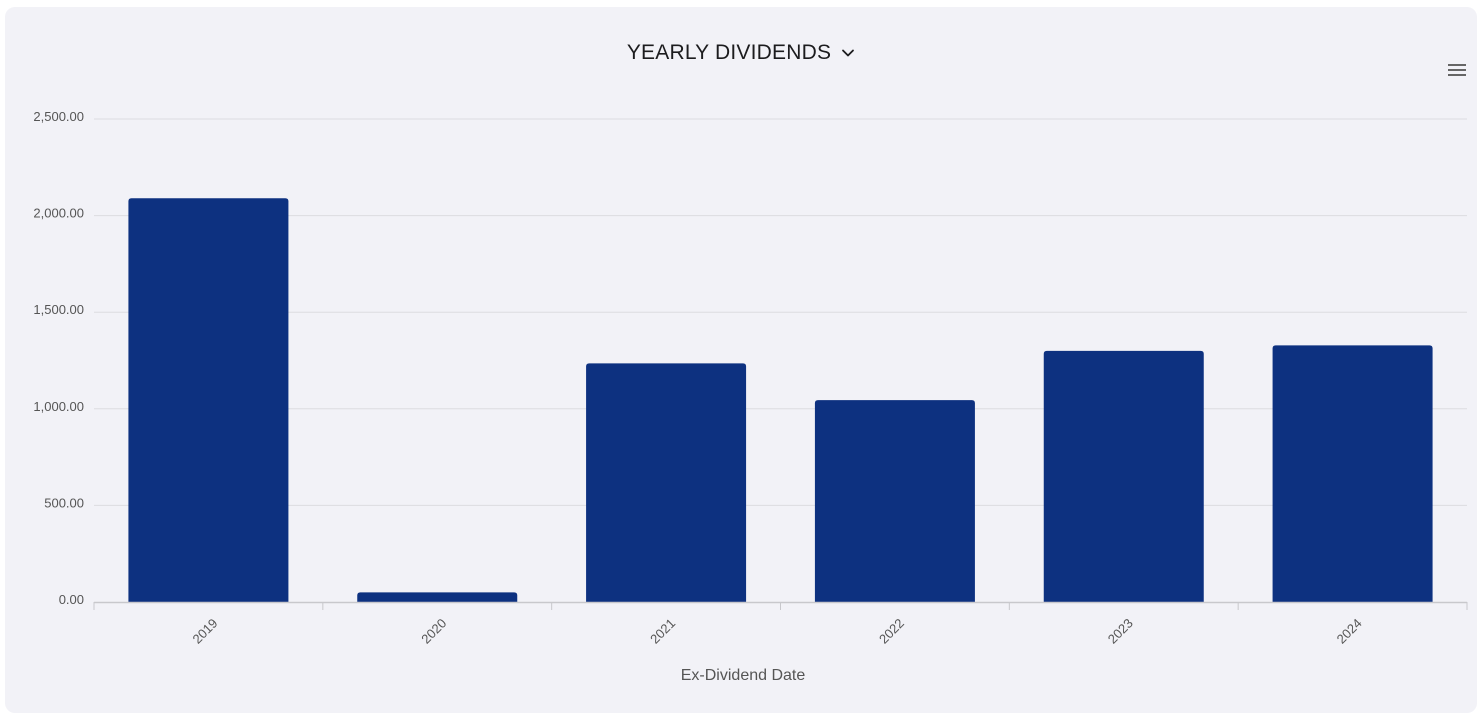 The width and height of the screenshot is (1483, 718). What do you see at coordinates (848, 53) in the screenshot?
I see `chevron-down-icon` at bounding box center [848, 53].